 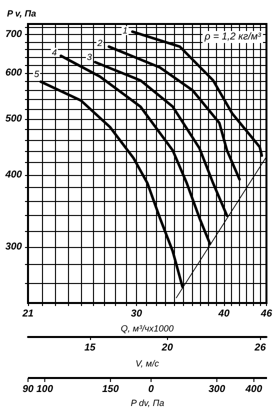 What do you see at coordinates (89, 57) in the screenshot?
I see `annotation: 3` at bounding box center [89, 57].